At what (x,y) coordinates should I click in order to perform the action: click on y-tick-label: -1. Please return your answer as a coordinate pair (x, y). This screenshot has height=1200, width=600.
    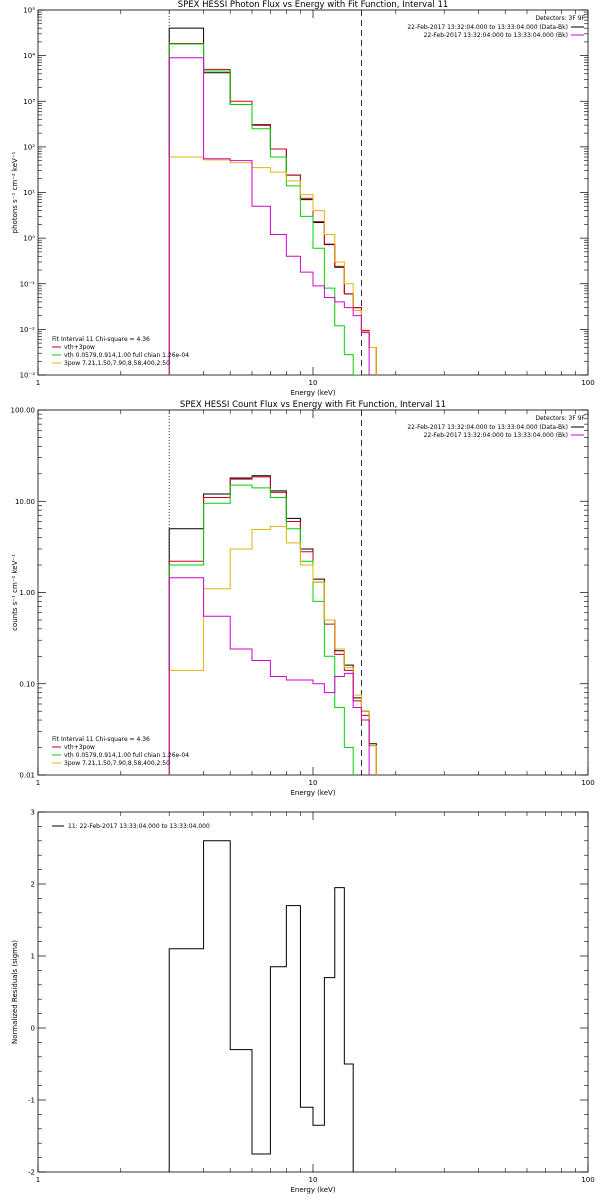
    Looking at the image, I should click on (31, 1101).